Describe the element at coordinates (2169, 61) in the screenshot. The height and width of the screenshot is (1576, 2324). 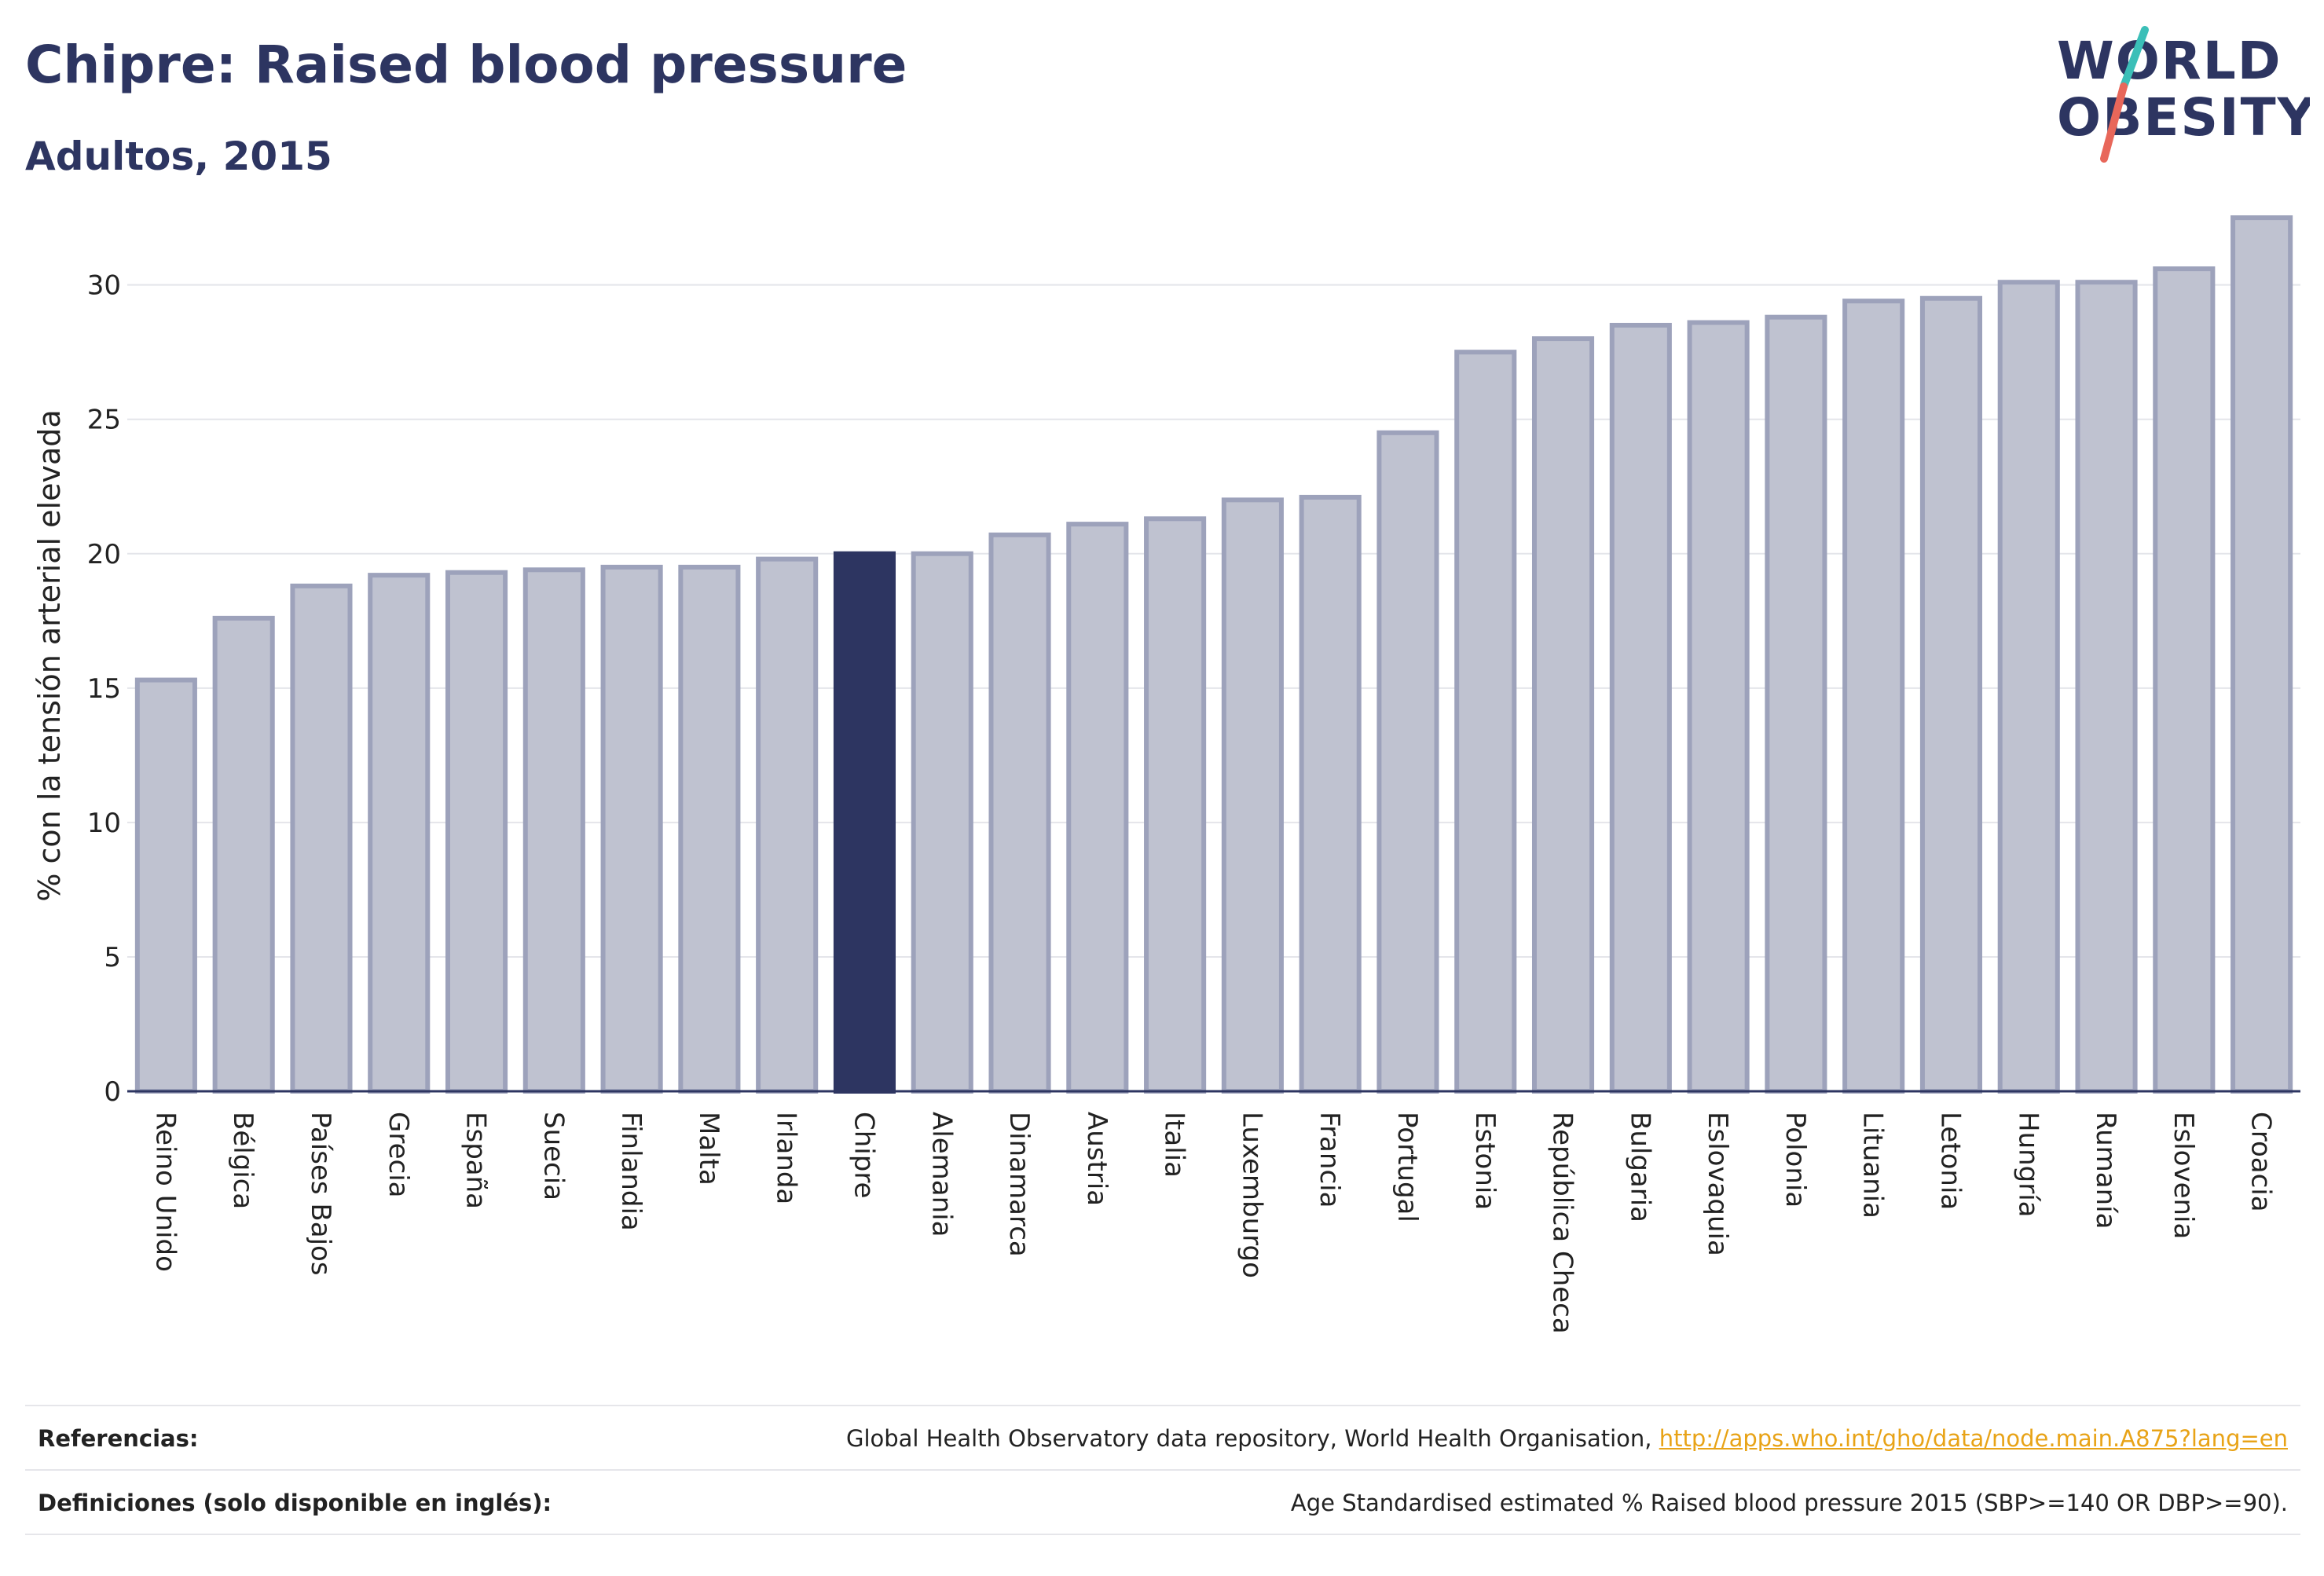
I see `logo-word-world: WORLD` at that location.